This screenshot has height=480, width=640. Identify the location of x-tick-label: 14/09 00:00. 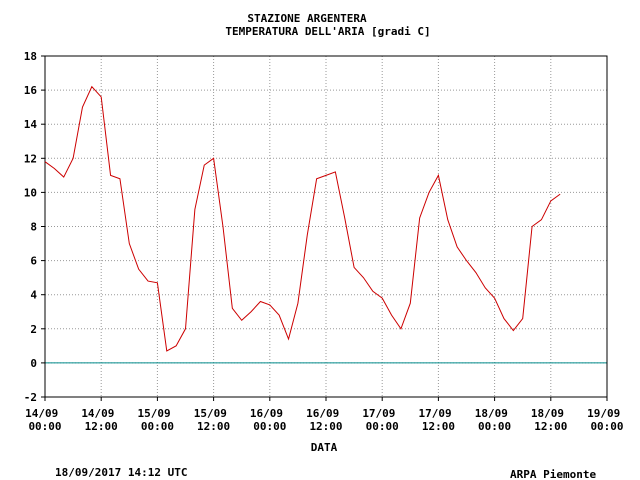
(45, 420).